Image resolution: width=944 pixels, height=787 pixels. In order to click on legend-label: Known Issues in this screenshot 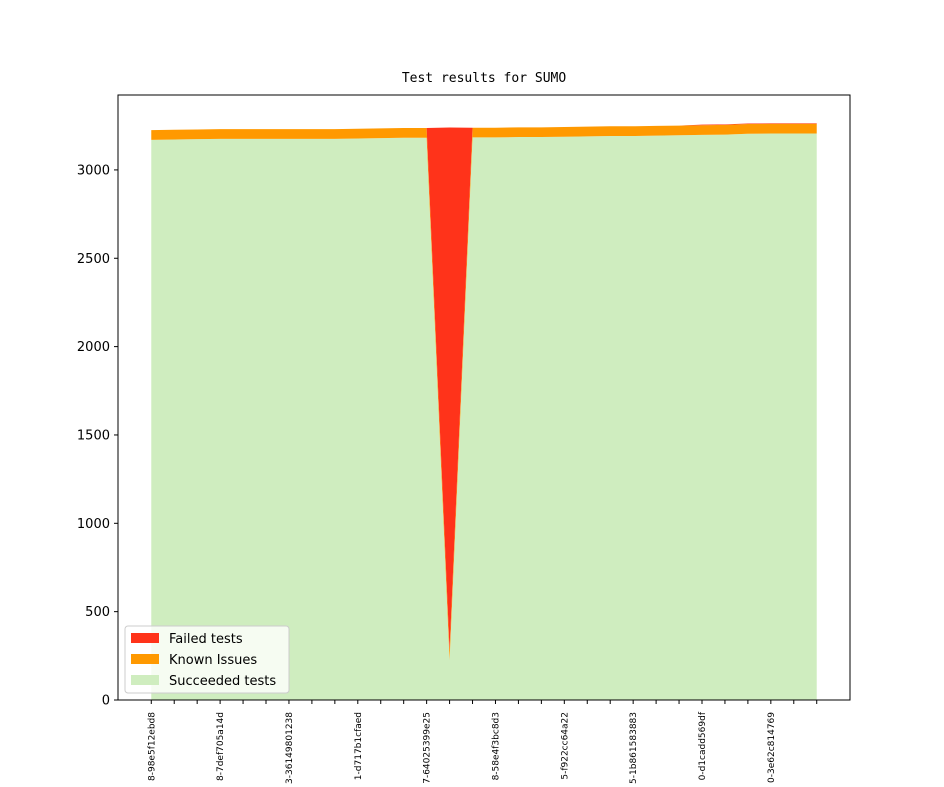, I will do `click(213, 660)`.